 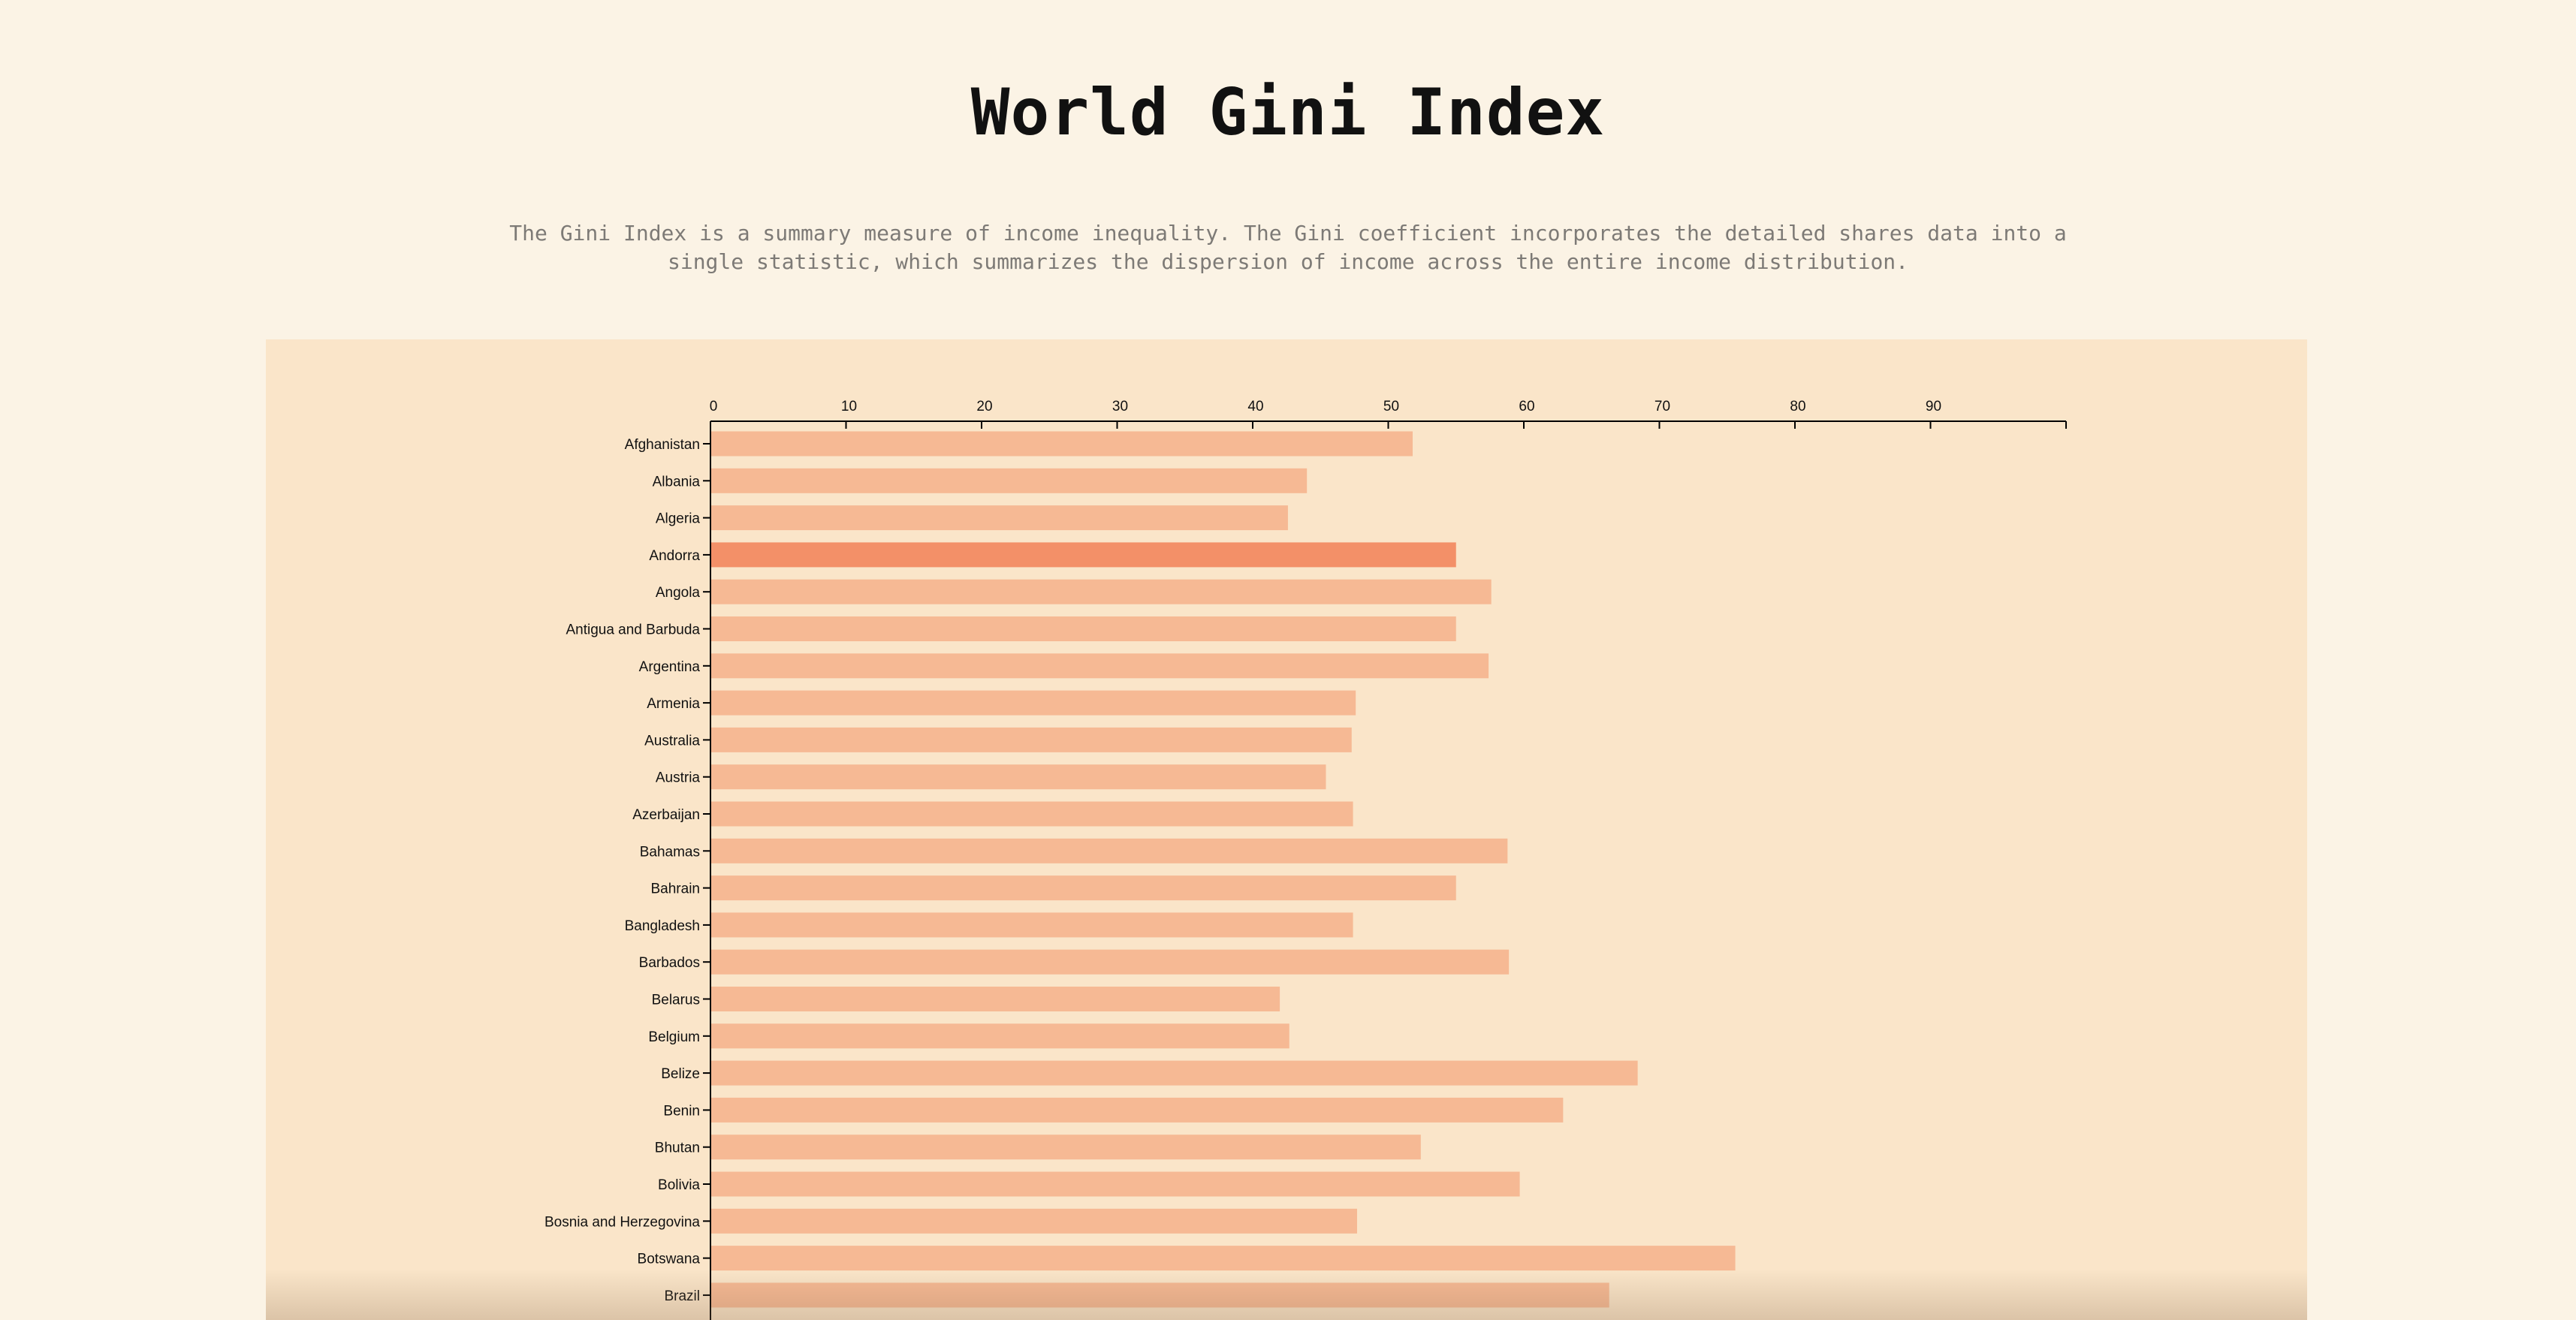 I want to click on page-title: World Gini Index, so click(x=1288, y=112).